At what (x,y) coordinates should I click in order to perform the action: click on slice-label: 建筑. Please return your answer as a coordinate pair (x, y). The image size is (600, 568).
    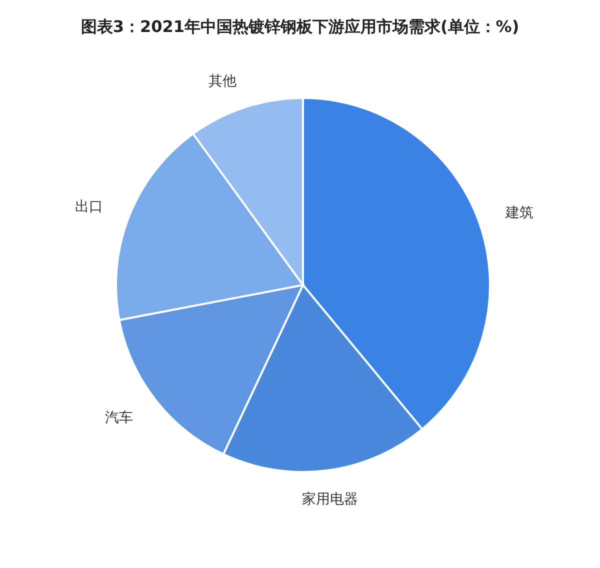
    Looking at the image, I should click on (519, 213).